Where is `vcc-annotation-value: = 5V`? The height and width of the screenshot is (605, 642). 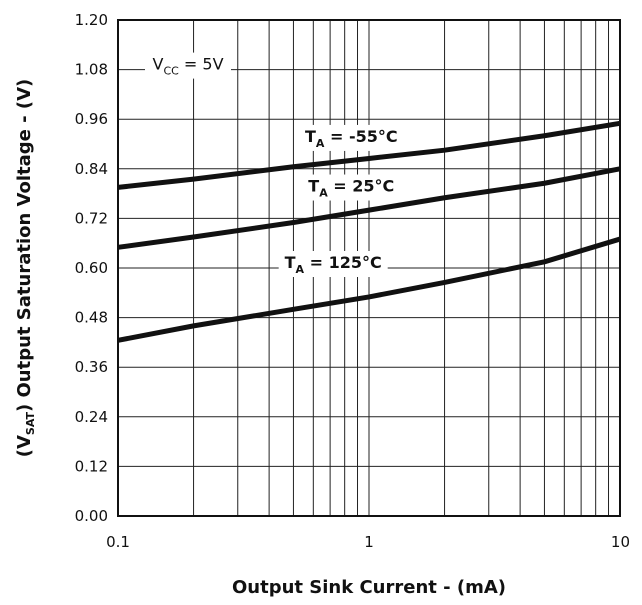
vcc-annotation-value: = 5V is located at coordinates (201, 64).